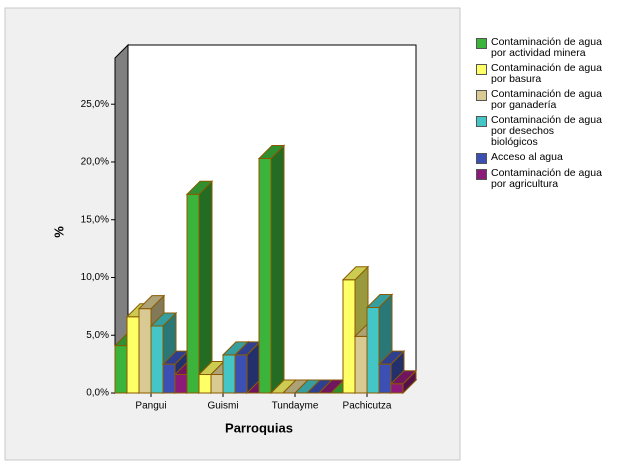 This screenshot has height=476, width=626. What do you see at coordinates (58, 232) in the screenshot?
I see `y-axis-title: %` at bounding box center [58, 232].